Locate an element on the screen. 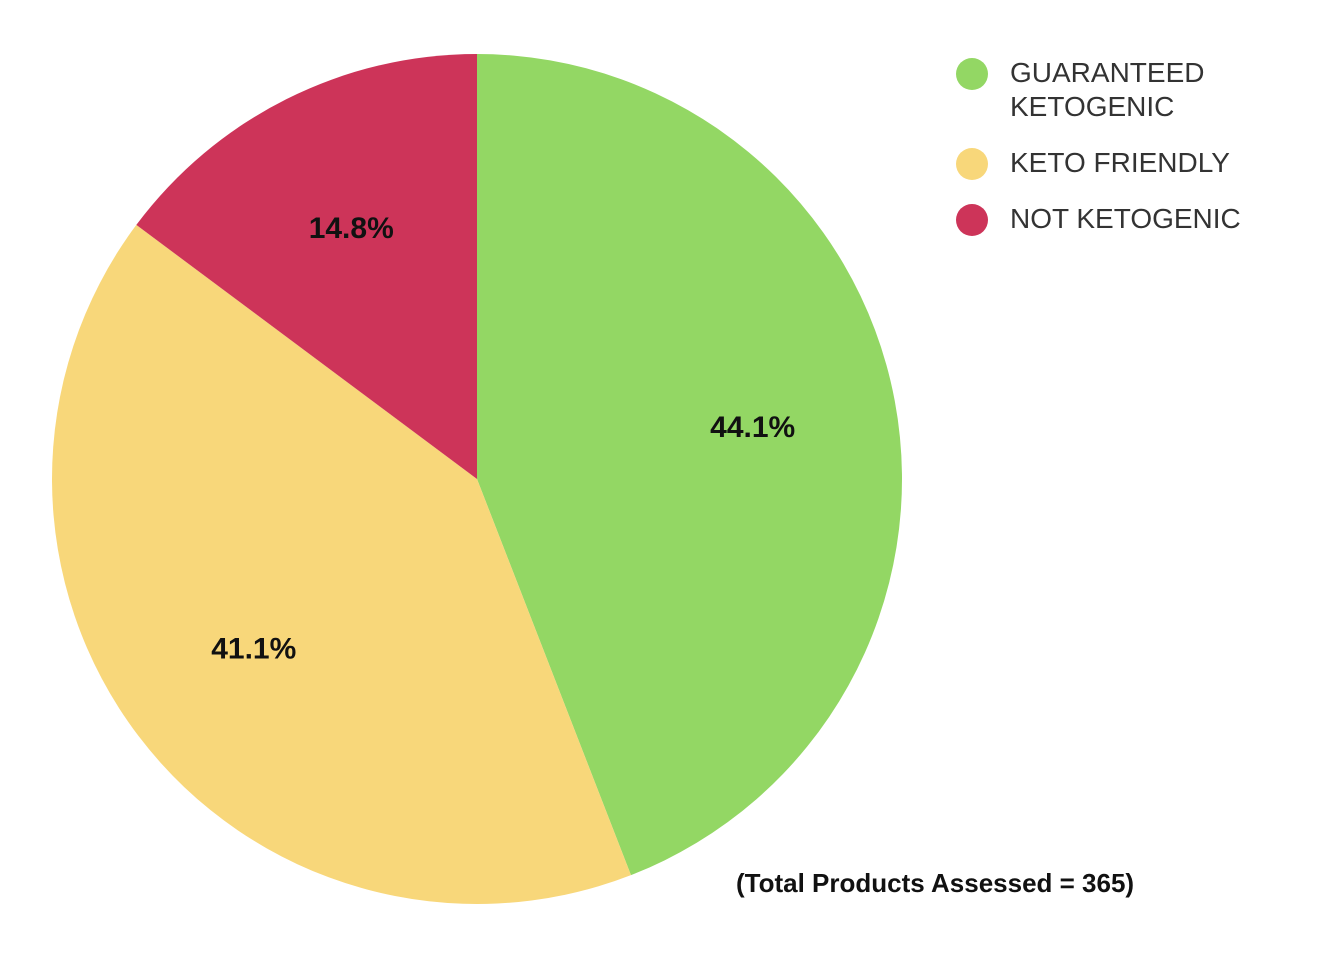 The height and width of the screenshot is (958, 1322). slice-not-ketogenic is located at coordinates (306, 266).